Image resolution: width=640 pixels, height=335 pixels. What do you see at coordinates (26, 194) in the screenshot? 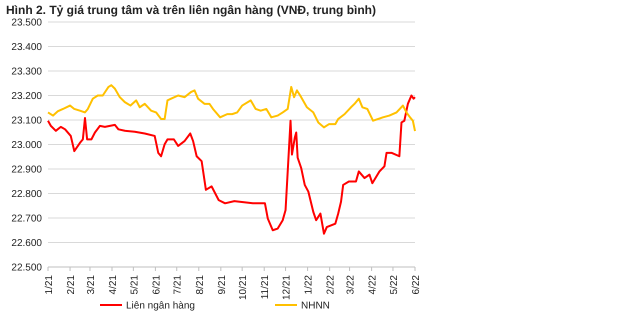
I see `y-tick-label: 22.800` at bounding box center [26, 194].